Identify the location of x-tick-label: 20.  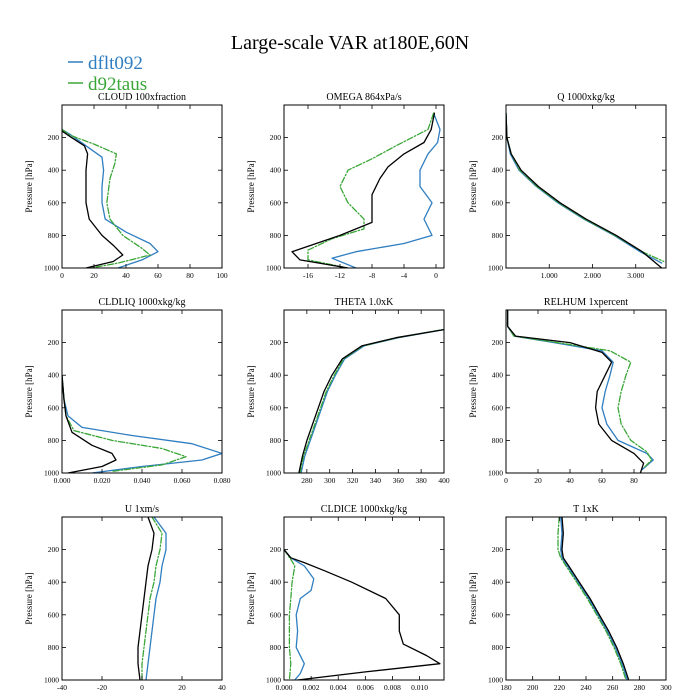
(538, 480).